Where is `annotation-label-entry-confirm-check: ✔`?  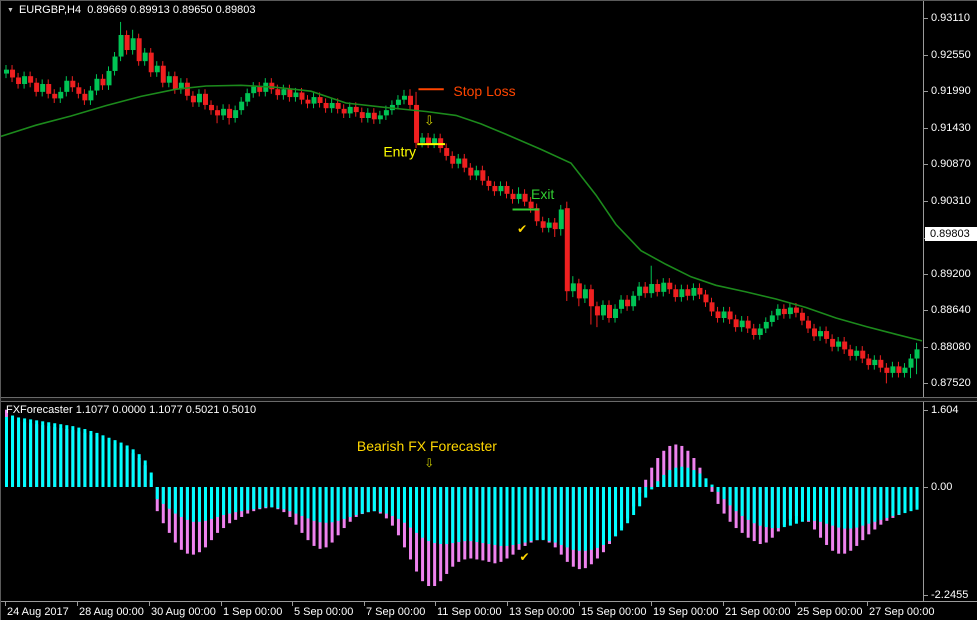
annotation-label-entry-confirm-check: ✔ is located at coordinates (522, 229).